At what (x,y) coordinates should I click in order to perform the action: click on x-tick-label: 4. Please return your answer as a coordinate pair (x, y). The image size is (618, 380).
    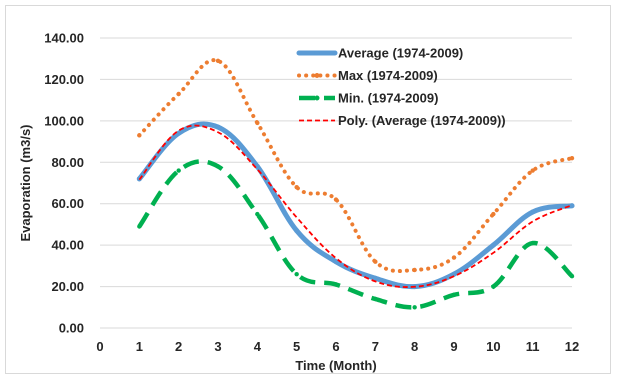
    Looking at the image, I should click on (258, 346).